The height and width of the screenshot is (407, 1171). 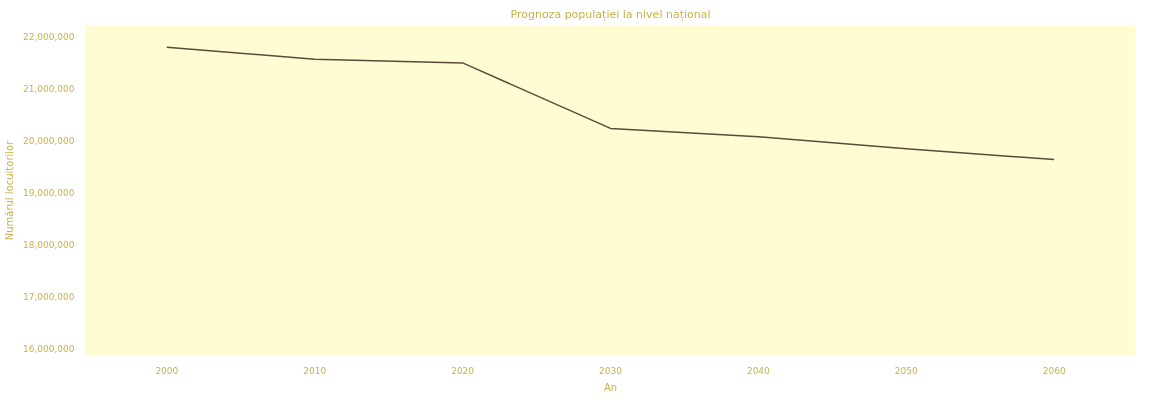 What do you see at coordinates (9, 190) in the screenshot?
I see `y-axis-title: Numărul locuitorilor` at bounding box center [9, 190].